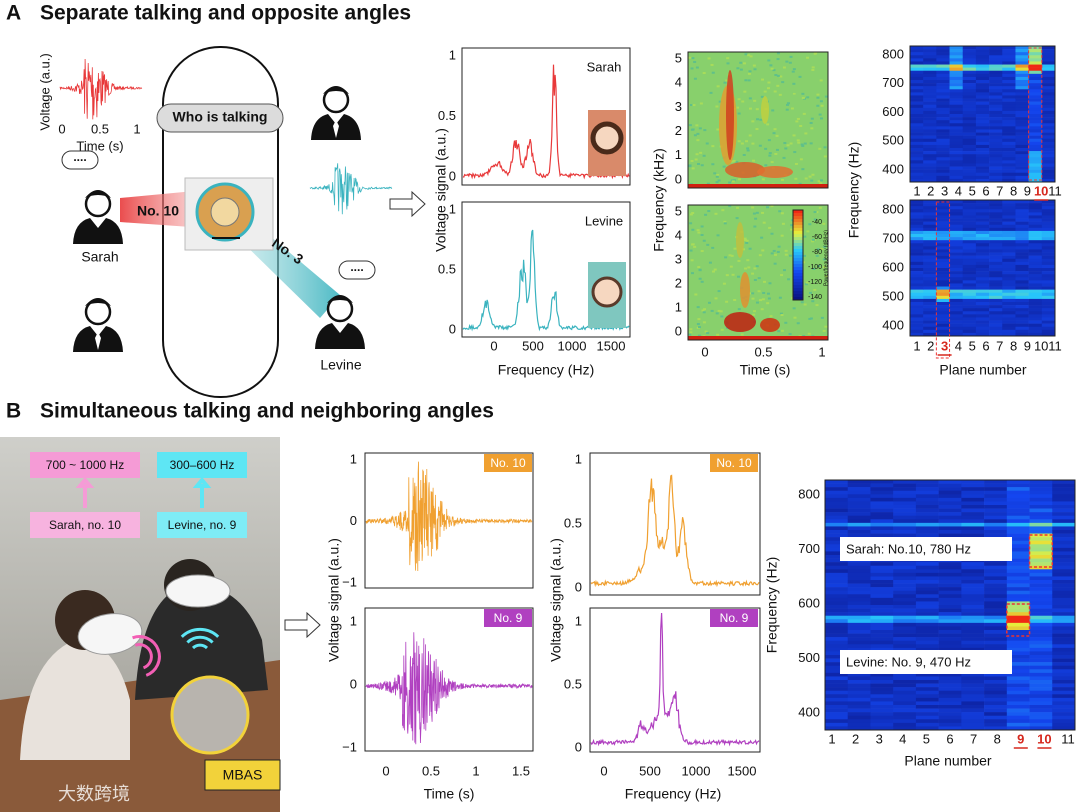 This screenshot has width=1080, height=812. What do you see at coordinates (1027, 345) in the screenshot?
I see `x-tick-label: 9` at bounding box center [1027, 345].